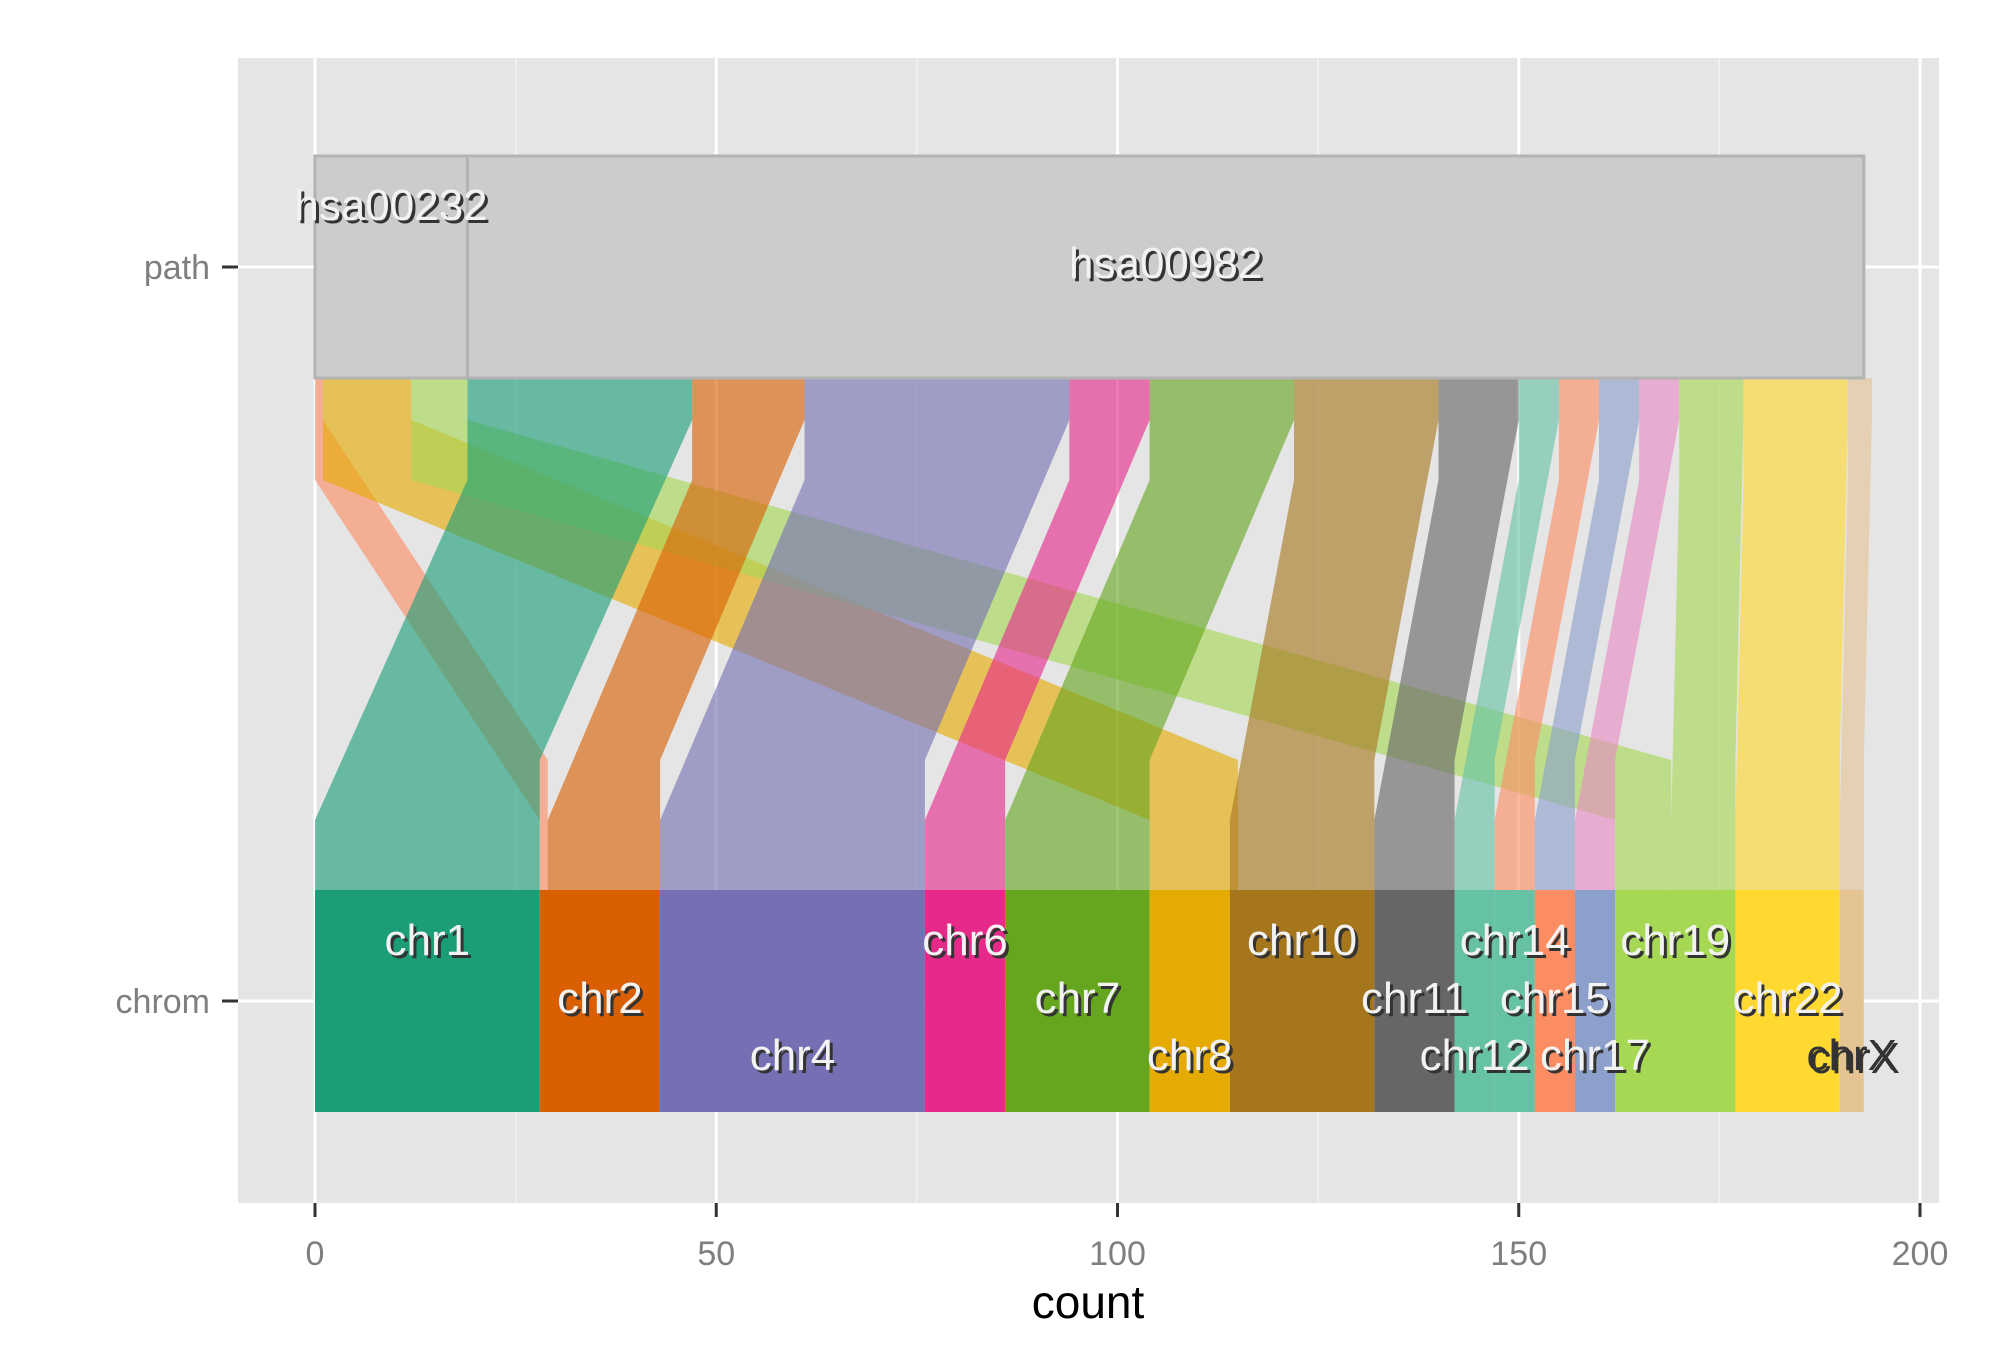 The height and width of the screenshot is (1358, 1991). What do you see at coordinates (1414, 998) in the screenshot?
I see `stratum-label: chr11` at bounding box center [1414, 998].